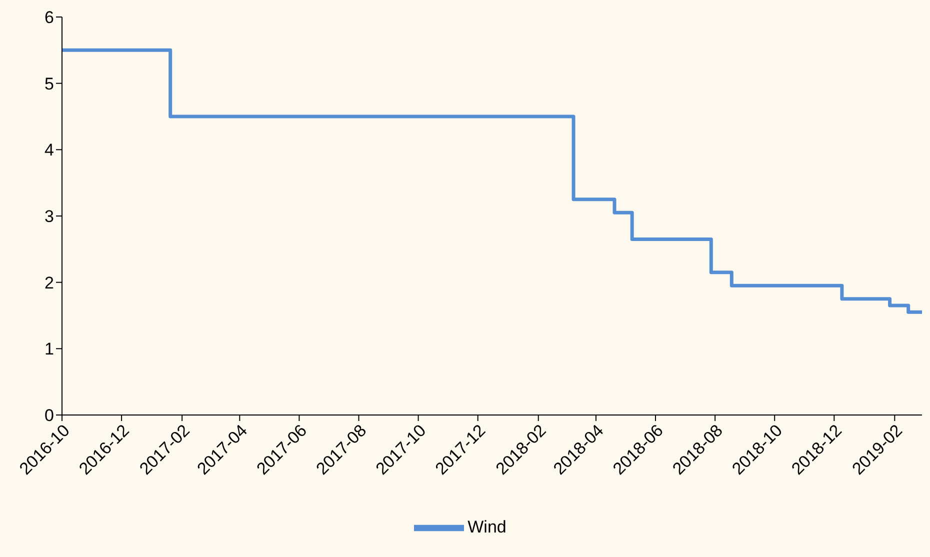 Image resolution: width=930 pixels, height=557 pixels. Describe the element at coordinates (49, 416) in the screenshot. I see `y-tick-label: 0` at that location.